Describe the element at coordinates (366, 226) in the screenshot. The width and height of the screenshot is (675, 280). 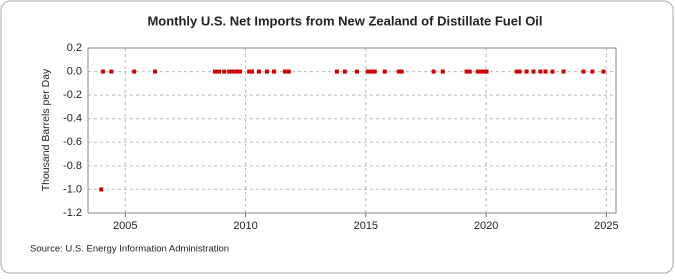
I see `x-tick-label: 2015` at that location.